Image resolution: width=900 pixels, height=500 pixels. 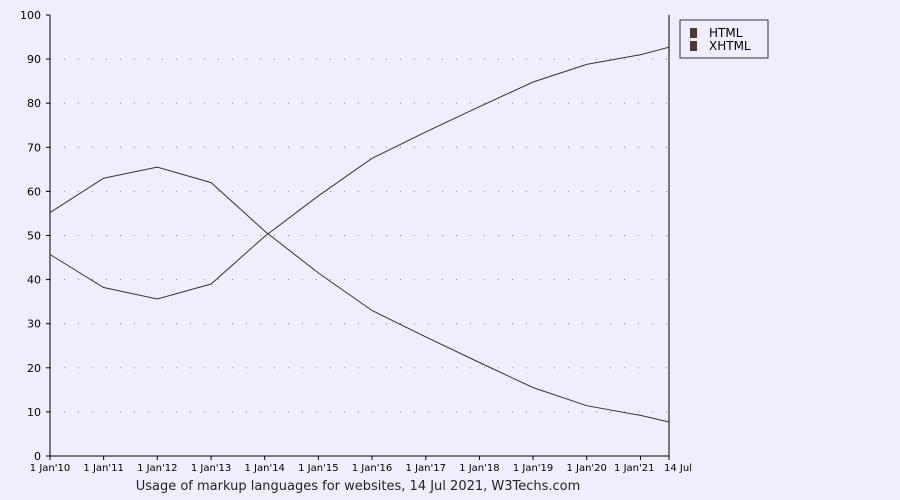 What do you see at coordinates (479, 468) in the screenshot?
I see `x-tick-label-8: 1 Jan'18` at bounding box center [479, 468].